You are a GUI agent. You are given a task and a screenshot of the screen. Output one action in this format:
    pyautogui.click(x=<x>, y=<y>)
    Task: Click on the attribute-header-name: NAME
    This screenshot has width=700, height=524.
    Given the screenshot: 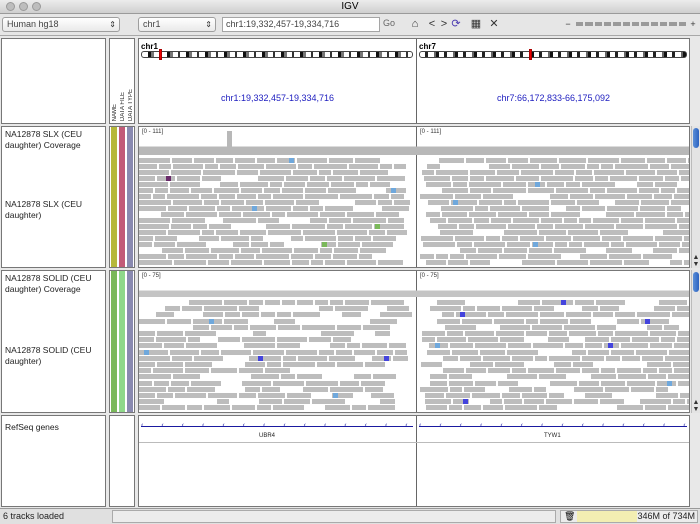 What is the action you would take?
    pyautogui.click(x=115, y=112)
    